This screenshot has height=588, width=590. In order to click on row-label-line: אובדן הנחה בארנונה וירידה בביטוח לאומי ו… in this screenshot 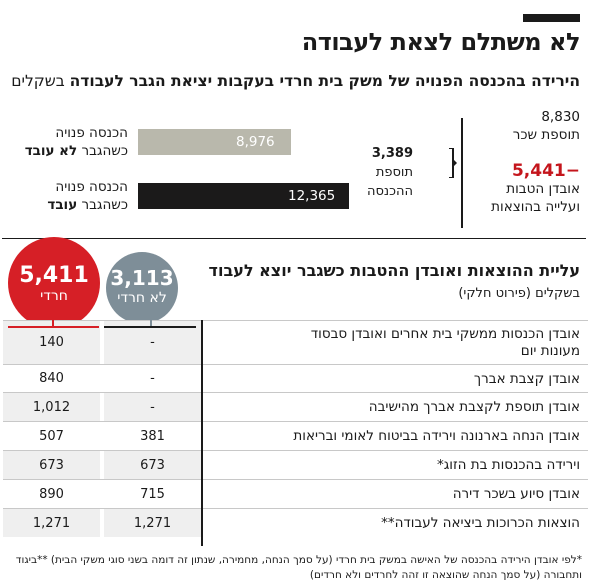, I will do `click(436, 436)`.